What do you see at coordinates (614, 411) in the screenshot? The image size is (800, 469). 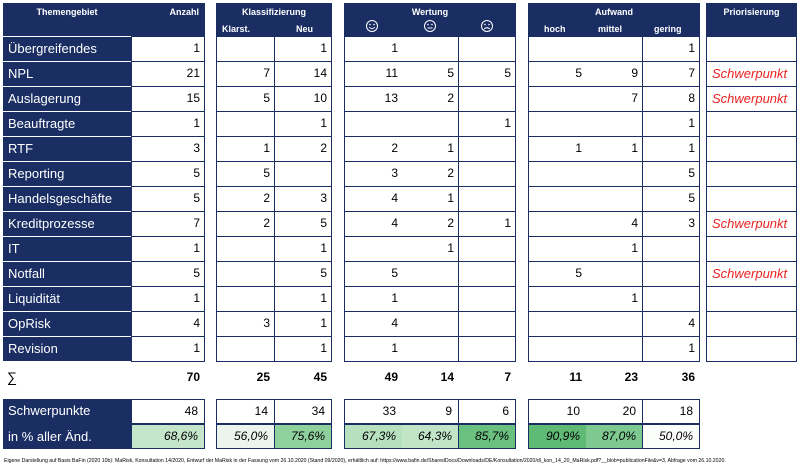 I see `schwerpunkte-mittel: 20` at bounding box center [614, 411].